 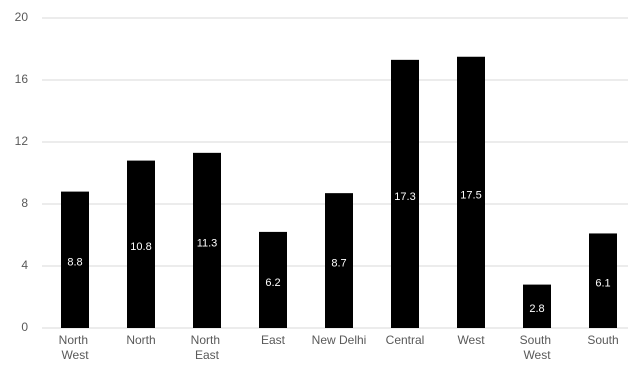 I want to click on value-label: 6.2, so click(x=272, y=283).